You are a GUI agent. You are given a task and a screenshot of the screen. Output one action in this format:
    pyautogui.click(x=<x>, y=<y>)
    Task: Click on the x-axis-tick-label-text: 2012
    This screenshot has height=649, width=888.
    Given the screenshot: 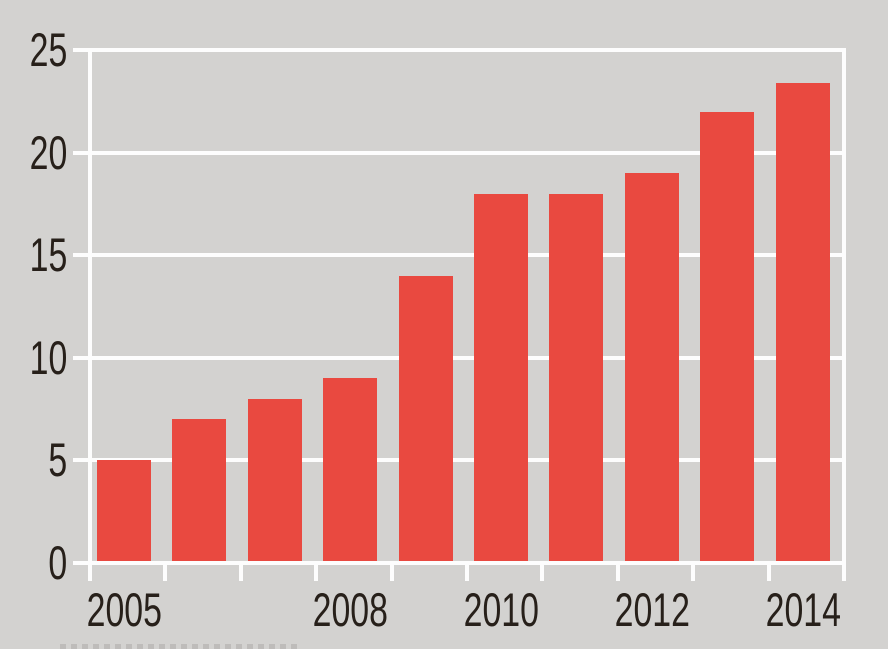 What is the action you would take?
    pyautogui.click(x=652, y=609)
    